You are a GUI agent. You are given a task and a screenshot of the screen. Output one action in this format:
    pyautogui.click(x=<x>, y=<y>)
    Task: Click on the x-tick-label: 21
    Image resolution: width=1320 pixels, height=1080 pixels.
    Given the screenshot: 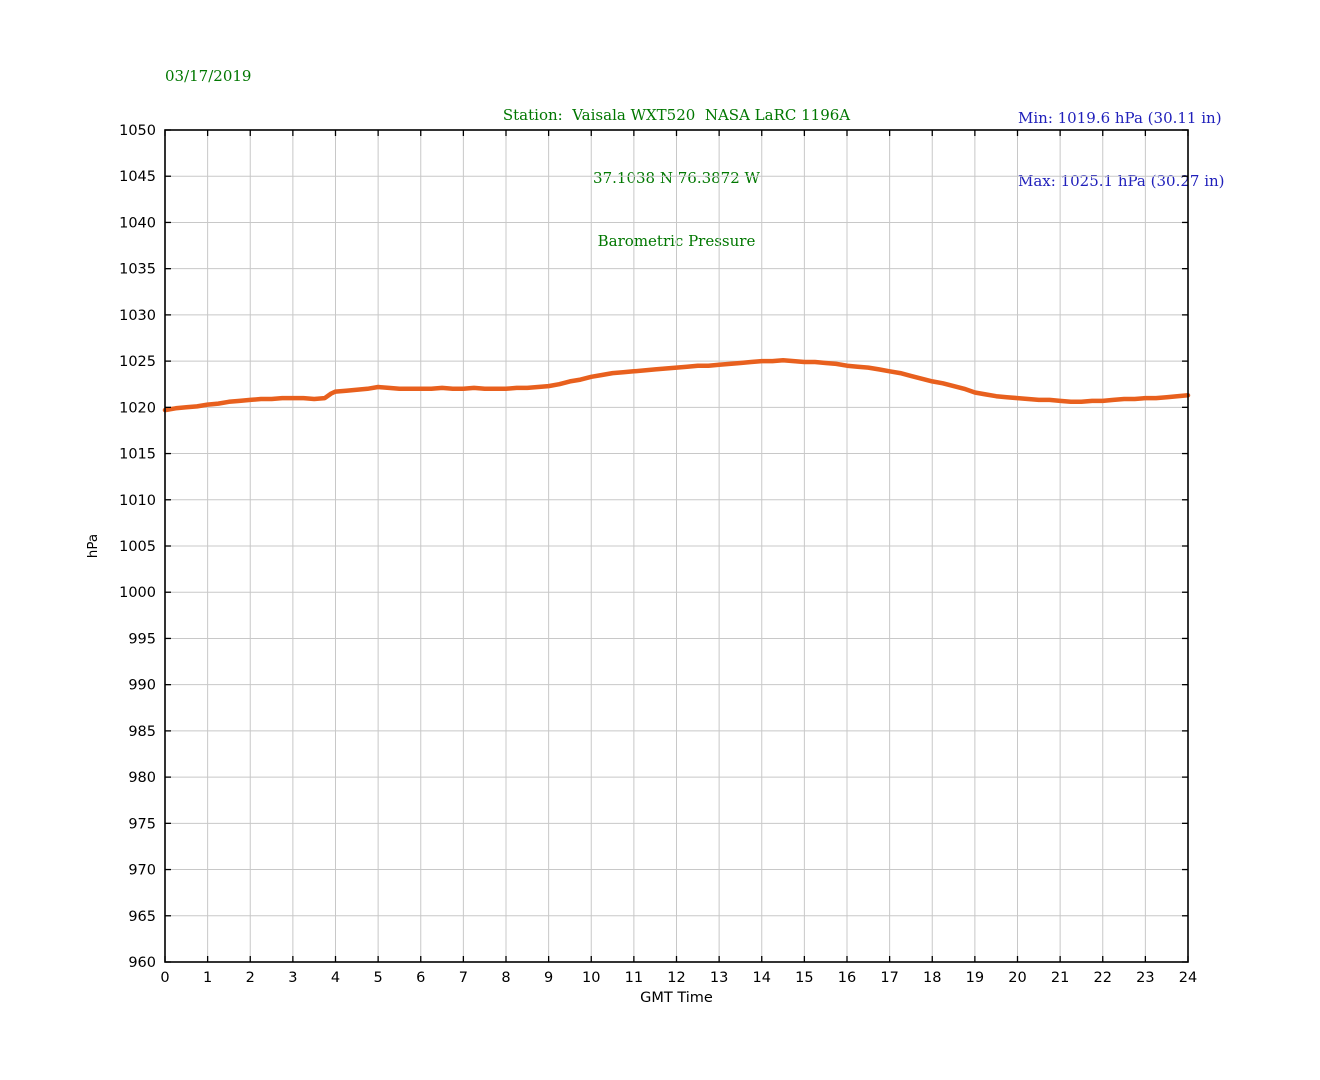 What is the action you would take?
    pyautogui.click(x=1060, y=978)
    